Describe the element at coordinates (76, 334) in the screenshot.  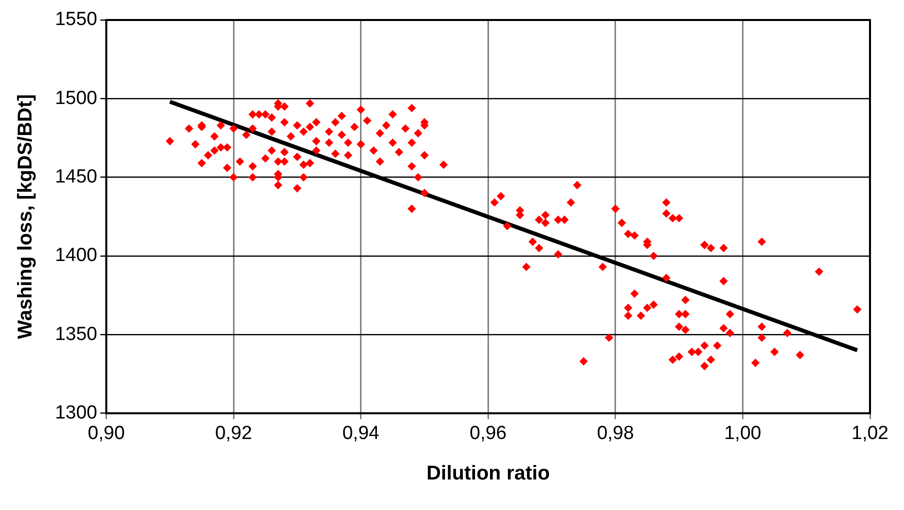
I see `y-tick-label: 1350` at that location.